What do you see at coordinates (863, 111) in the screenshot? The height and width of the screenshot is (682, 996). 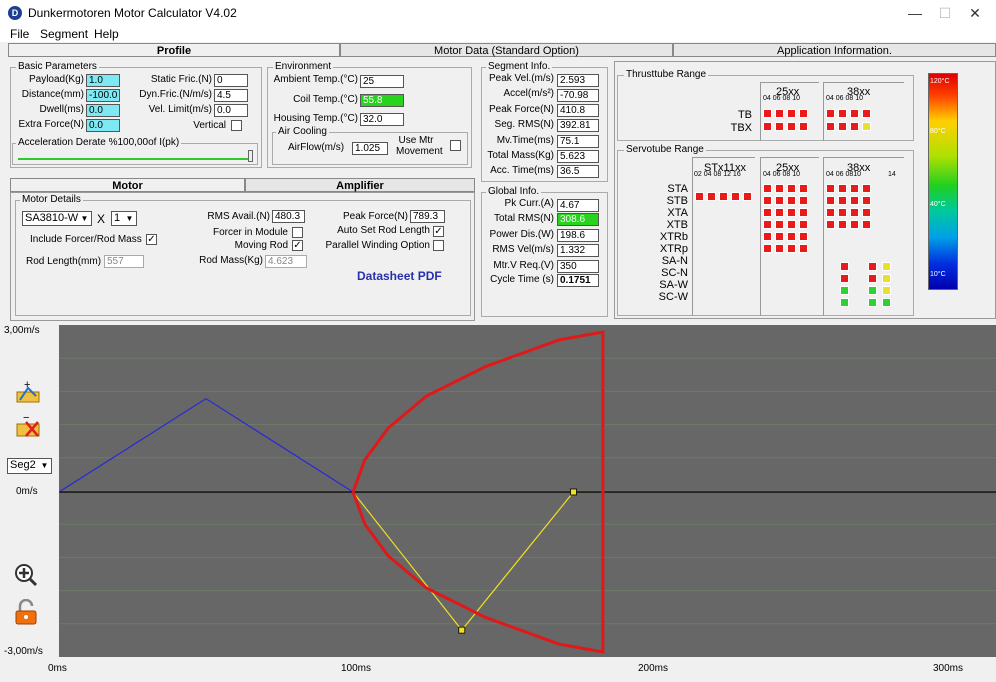 I see `thrust-col-38xx` at bounding box center [863, 111].